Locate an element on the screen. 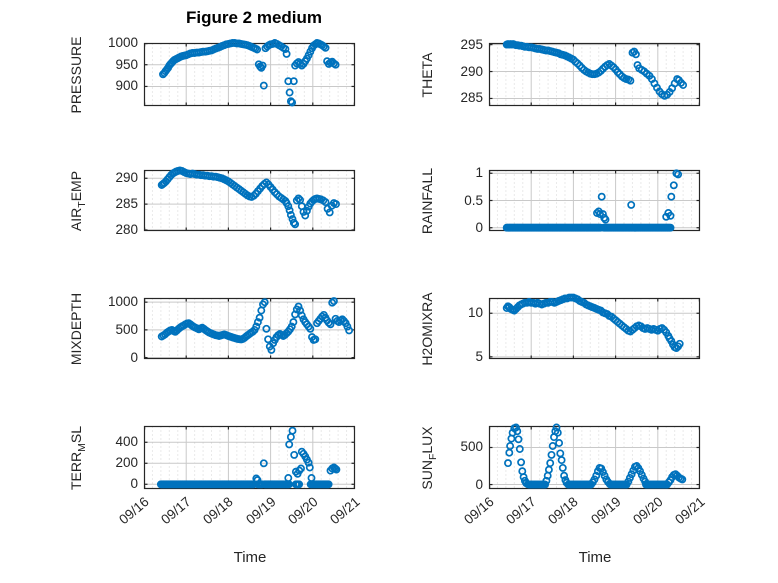 Image resolution: width=778 pixels, height=583 pixels. subplot-air_temp is located at coordinates (249, 199).